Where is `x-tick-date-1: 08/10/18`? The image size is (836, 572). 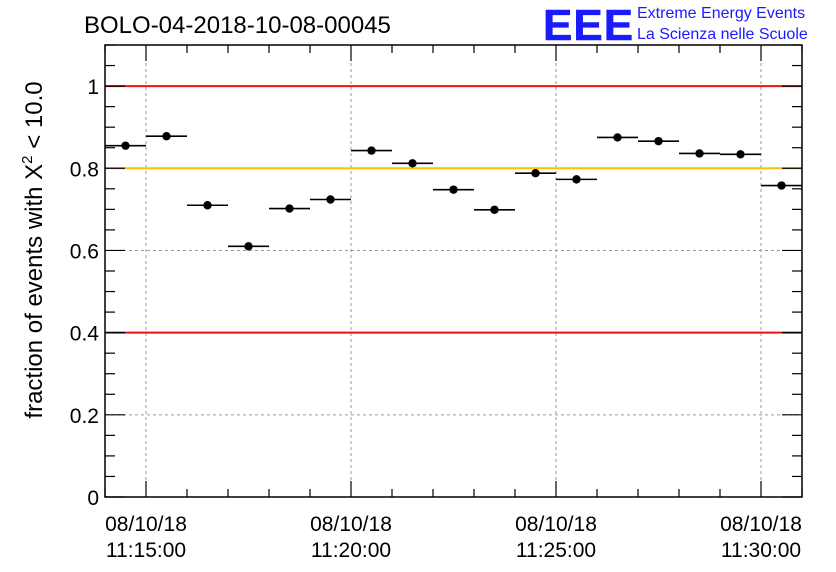 x-tick-date-1: 08/10/18 is located at coordinates (351, 524).